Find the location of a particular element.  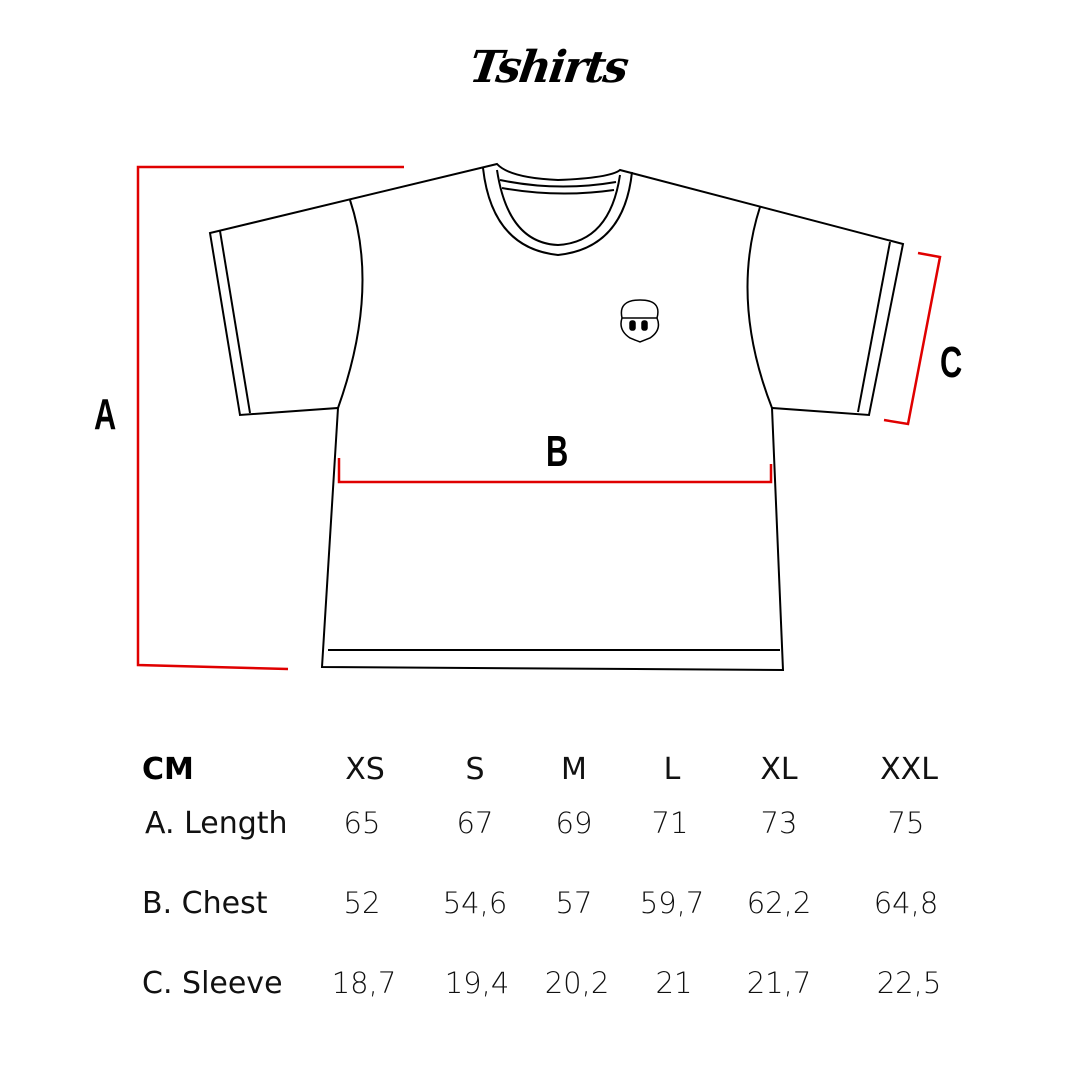

patch-icon is located at coordinates (640, 321).